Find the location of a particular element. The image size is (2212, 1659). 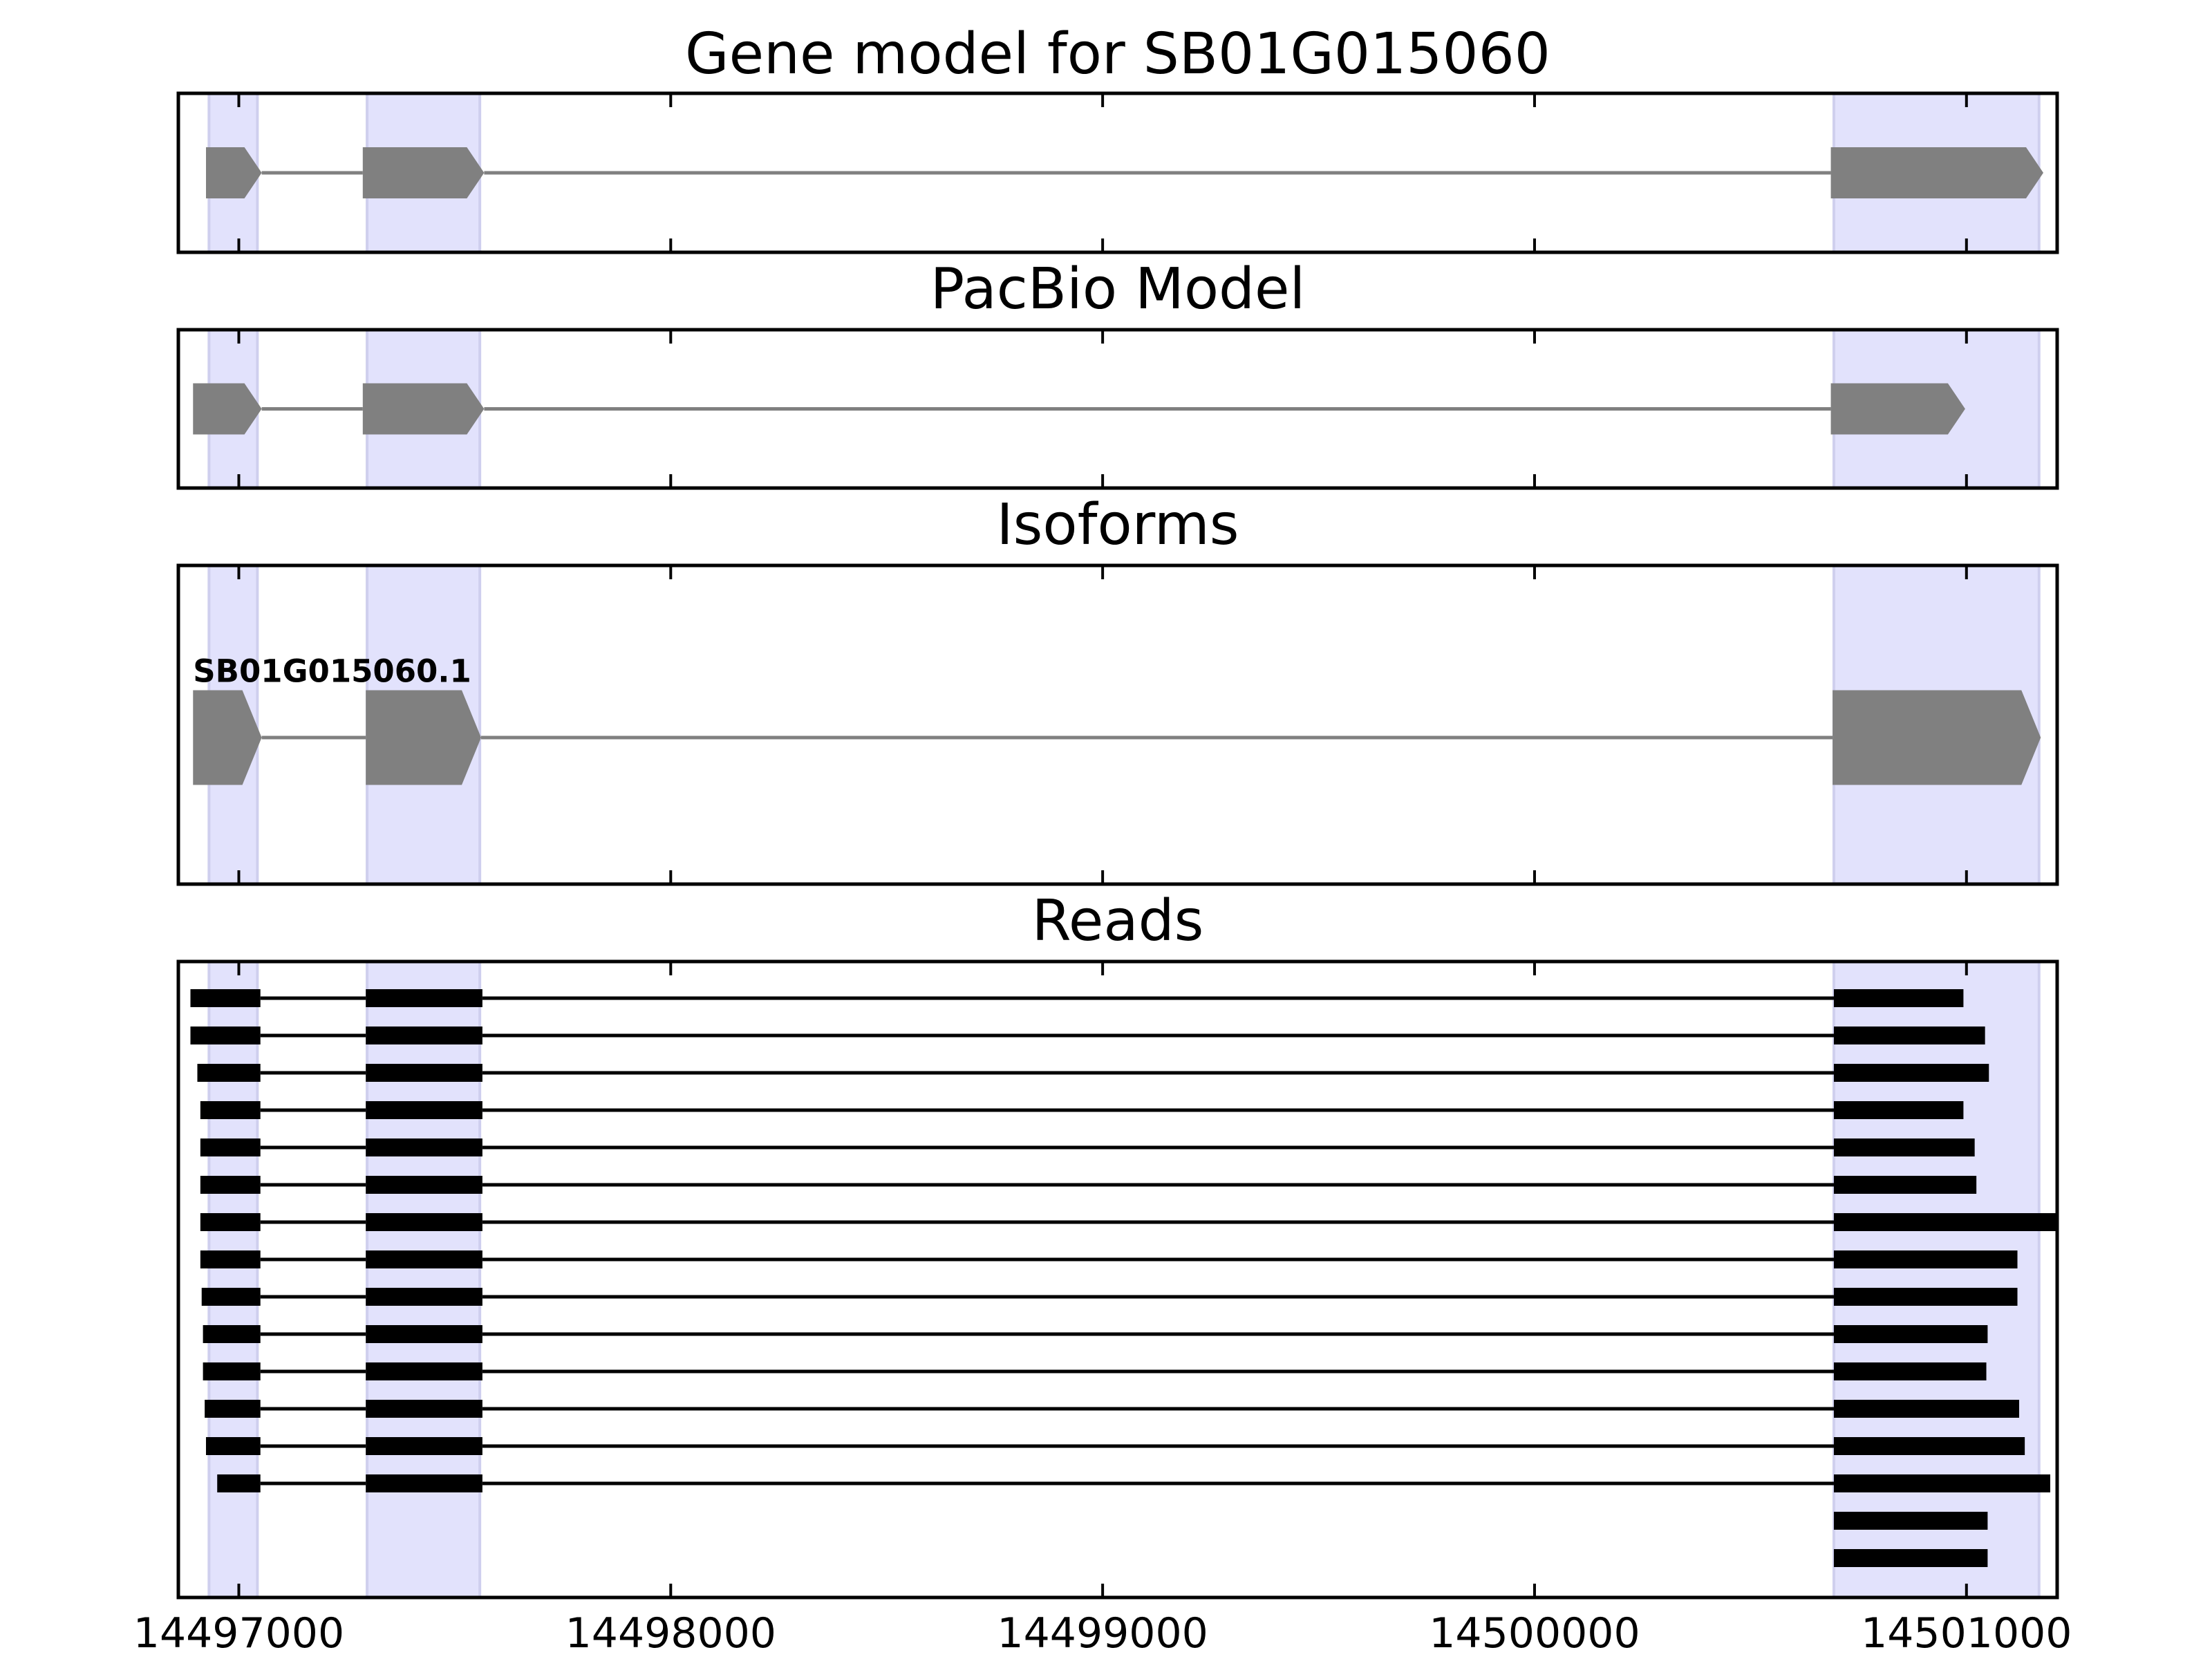

x-tick-label: 14501000 is located at coordinates (1966, 1633).